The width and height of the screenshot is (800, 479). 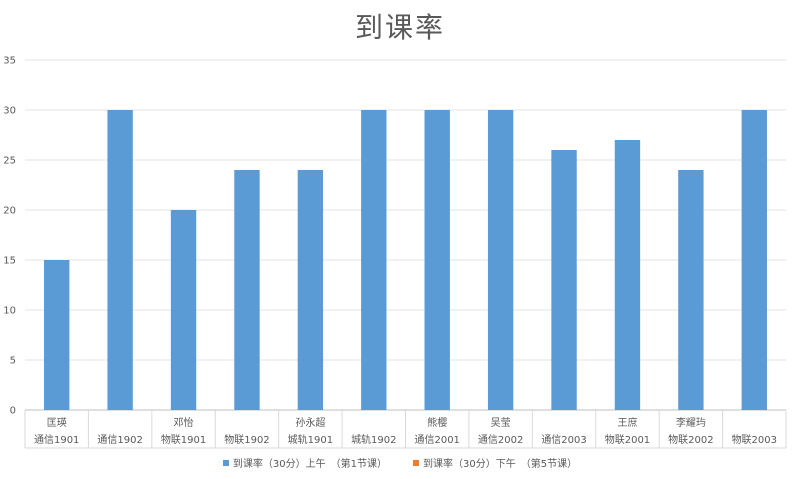 What do you see at coordinates (309, 464) in the screenshot?
I see `legend-label-morning: 到课率（30分）上午 （第1节课）` at bounding box center [309, 464].